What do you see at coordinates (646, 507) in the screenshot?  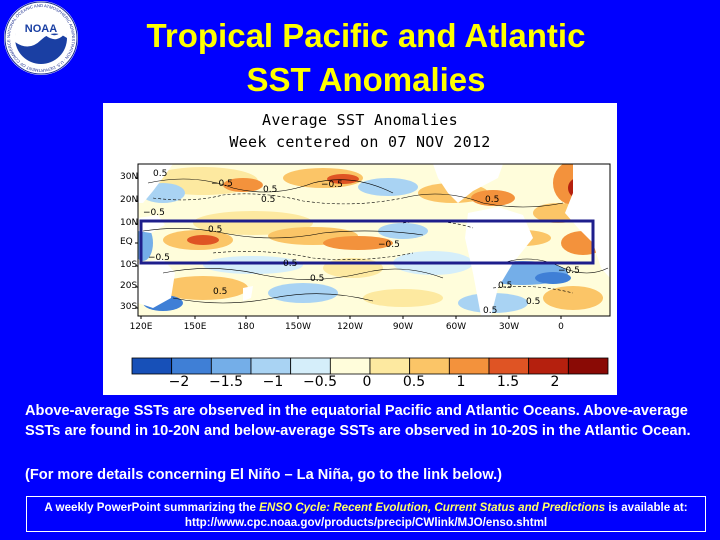 I see `footer-suffix: is available at:` at bounding box center [646, 507].